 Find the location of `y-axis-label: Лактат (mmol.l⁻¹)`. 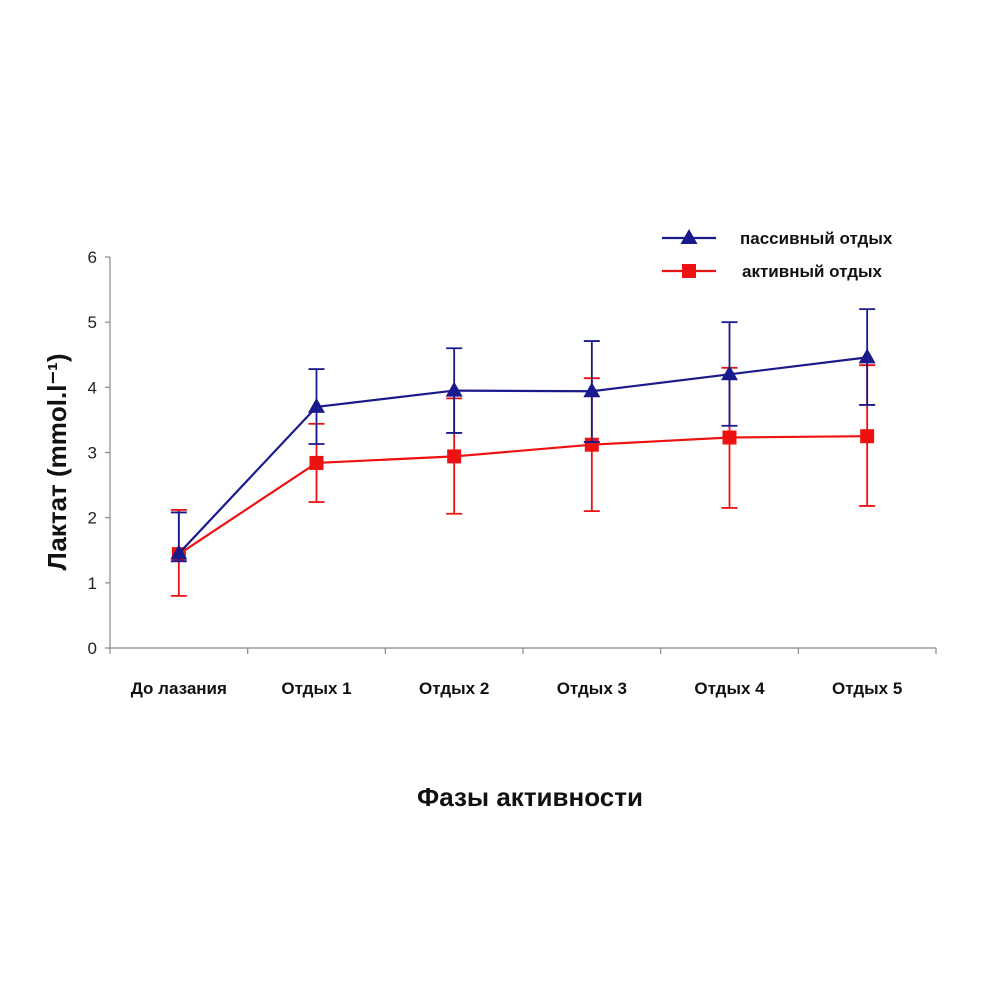

y-axis-label: Лактат (mmol.l⁻¹) is located at coordinates (57, 461).